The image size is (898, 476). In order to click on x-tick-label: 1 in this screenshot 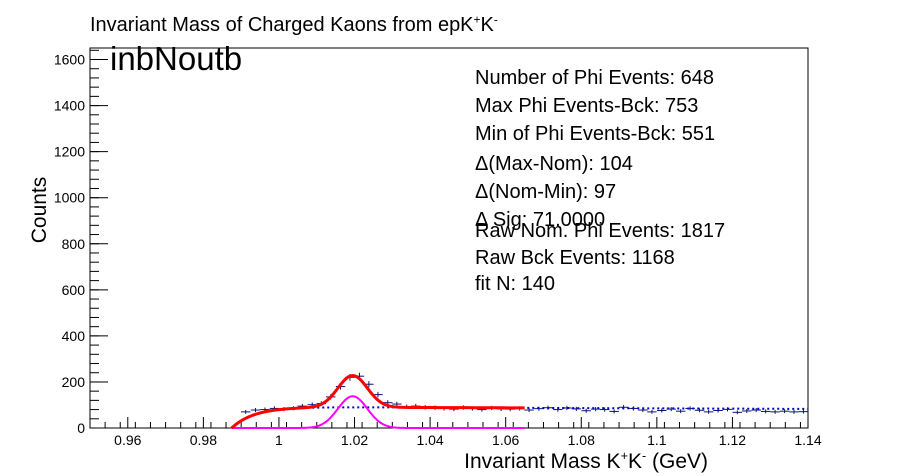, I will do `click(279, 440)`.